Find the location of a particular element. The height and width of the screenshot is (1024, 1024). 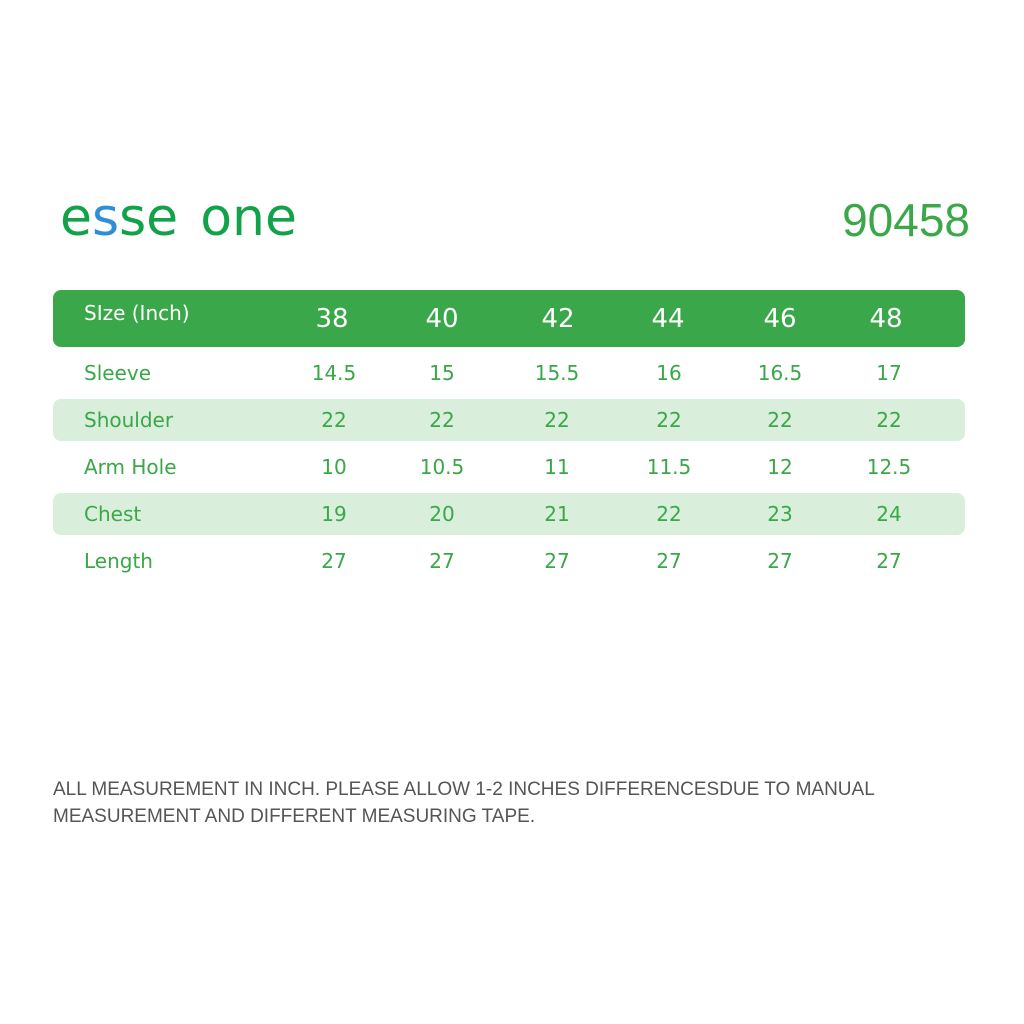

brand-text-accent: s is located at coordinates (106, 218).